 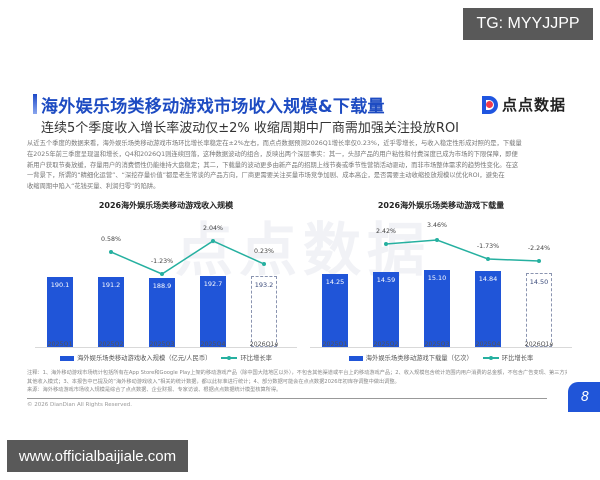 What do you see at coordinates (335, 310) in the screenshot?
I see `downloads-bar: 14.25` at bounding box center [335, 310].